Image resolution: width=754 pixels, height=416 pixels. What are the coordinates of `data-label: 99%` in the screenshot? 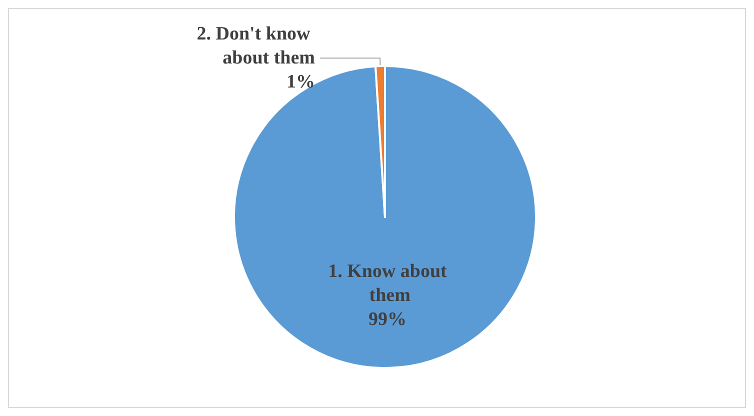 It's located at (387, 319).